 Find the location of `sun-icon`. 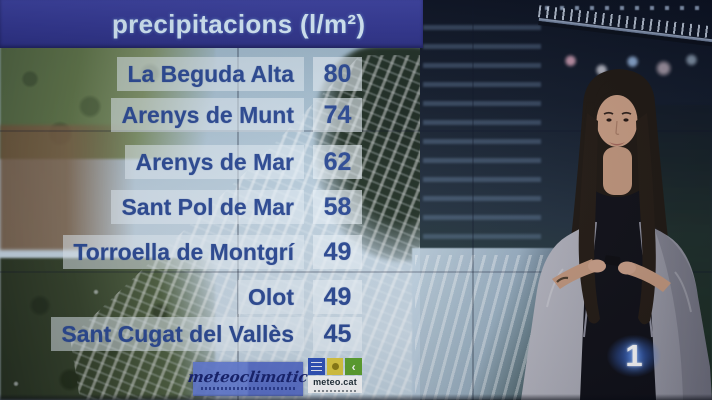

sun-icon is located at coordinates (335, 366).